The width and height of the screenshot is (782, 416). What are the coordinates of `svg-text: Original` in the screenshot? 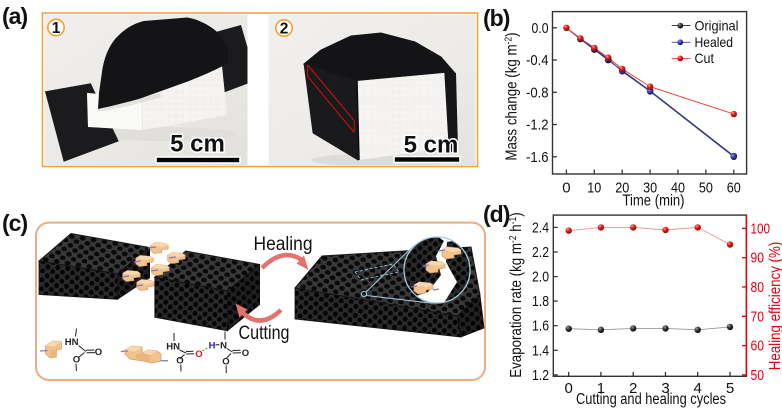 It's located at (717, 25).